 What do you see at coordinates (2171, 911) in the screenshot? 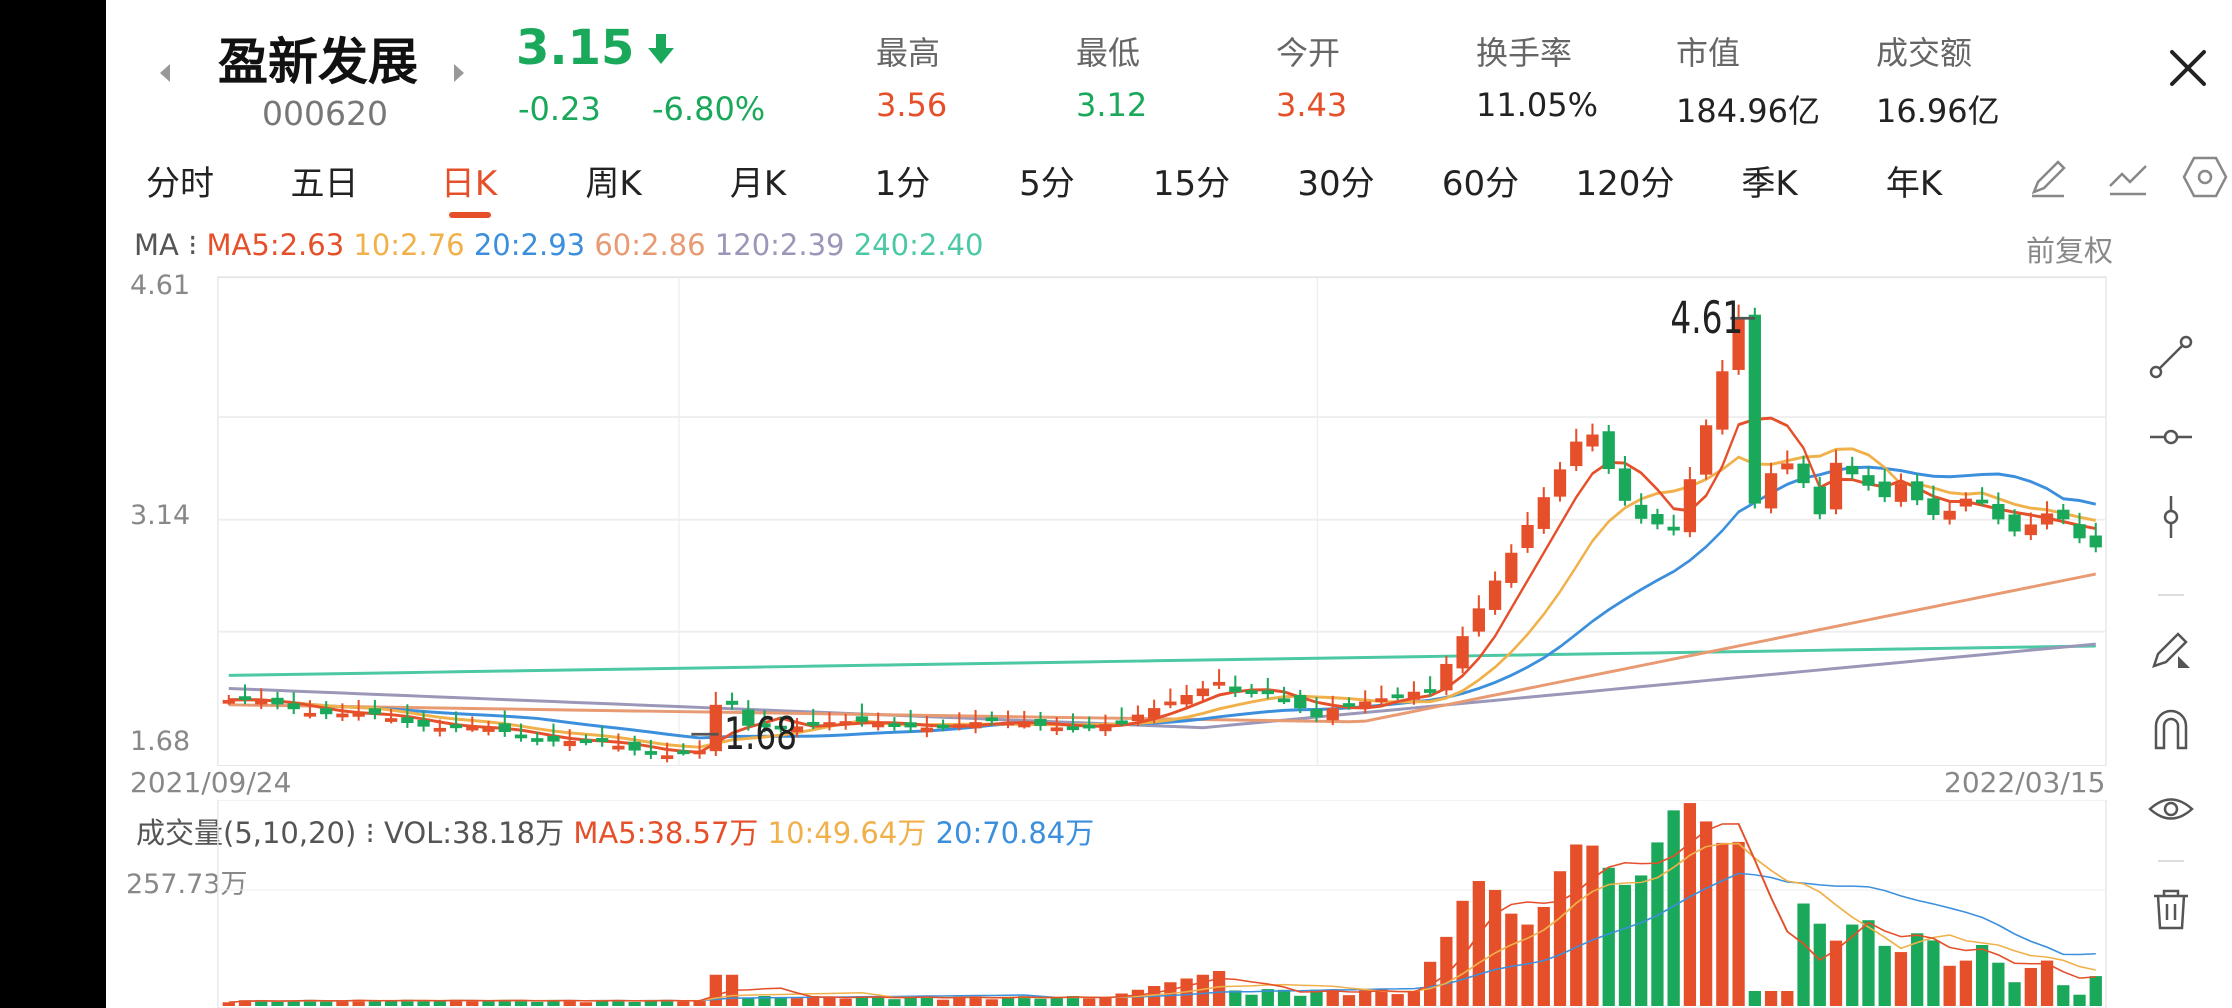
I see `delete-button` at bounding box center [2171, 911].